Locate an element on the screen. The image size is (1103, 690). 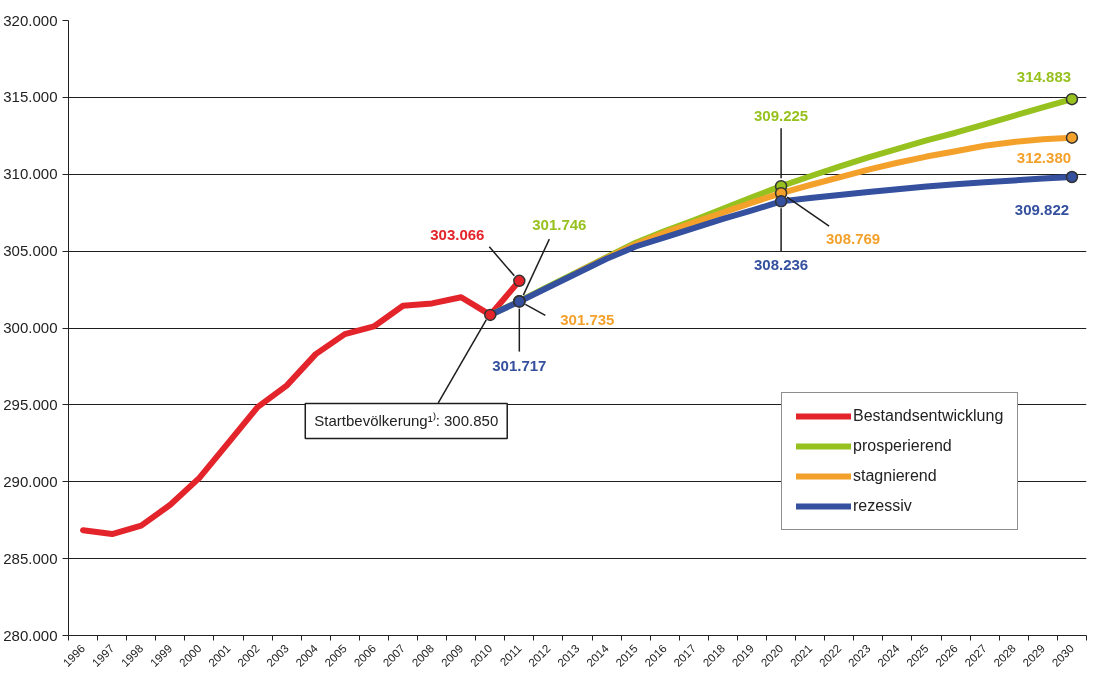
y-tick-label: 295.000 is located at coordinates (30, 404).